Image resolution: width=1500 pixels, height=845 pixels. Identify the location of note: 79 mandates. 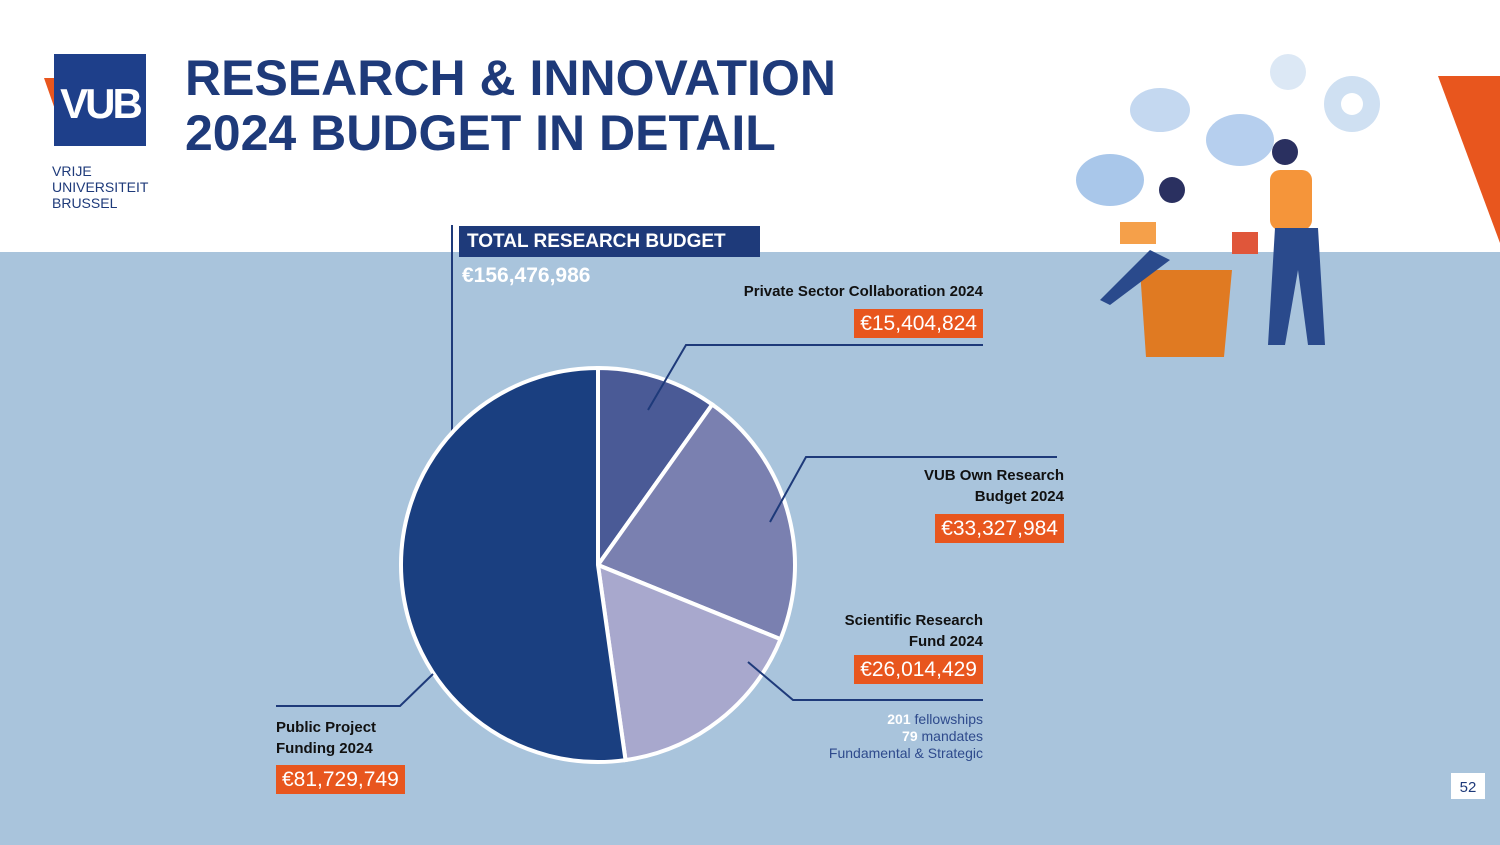
(906, 736).